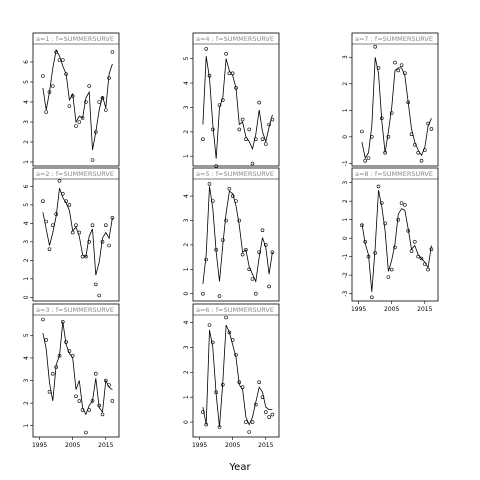  What do you see at coordinates (186, 83) in the screenshot?
I see `y-tick-label: 4` at bounding box center [186, 83].